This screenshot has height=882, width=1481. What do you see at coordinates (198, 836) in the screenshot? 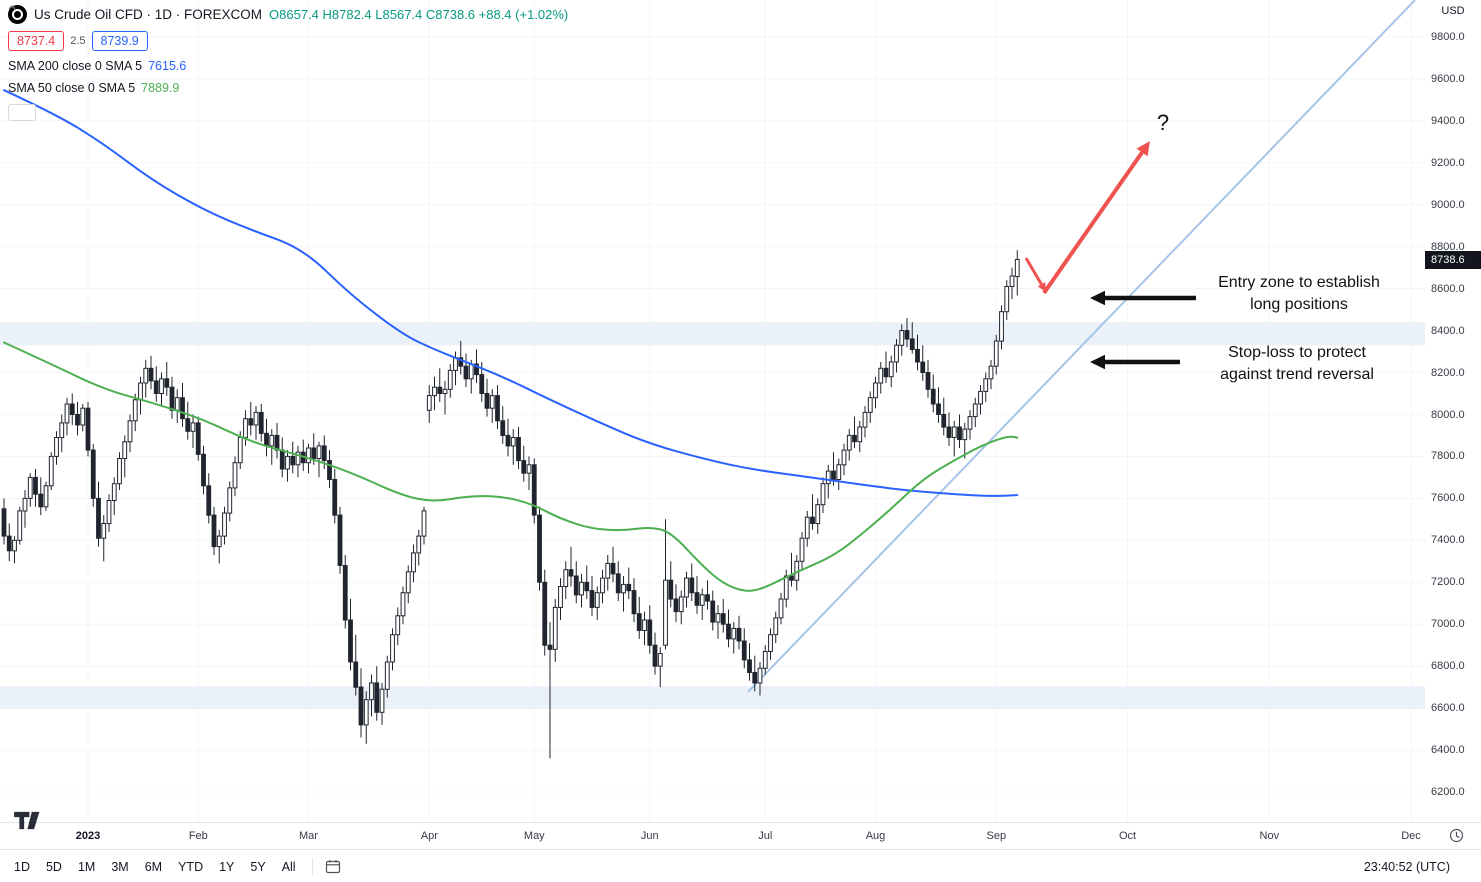
I see `time-tick-label: Feb` at bounding box center [198, 836].